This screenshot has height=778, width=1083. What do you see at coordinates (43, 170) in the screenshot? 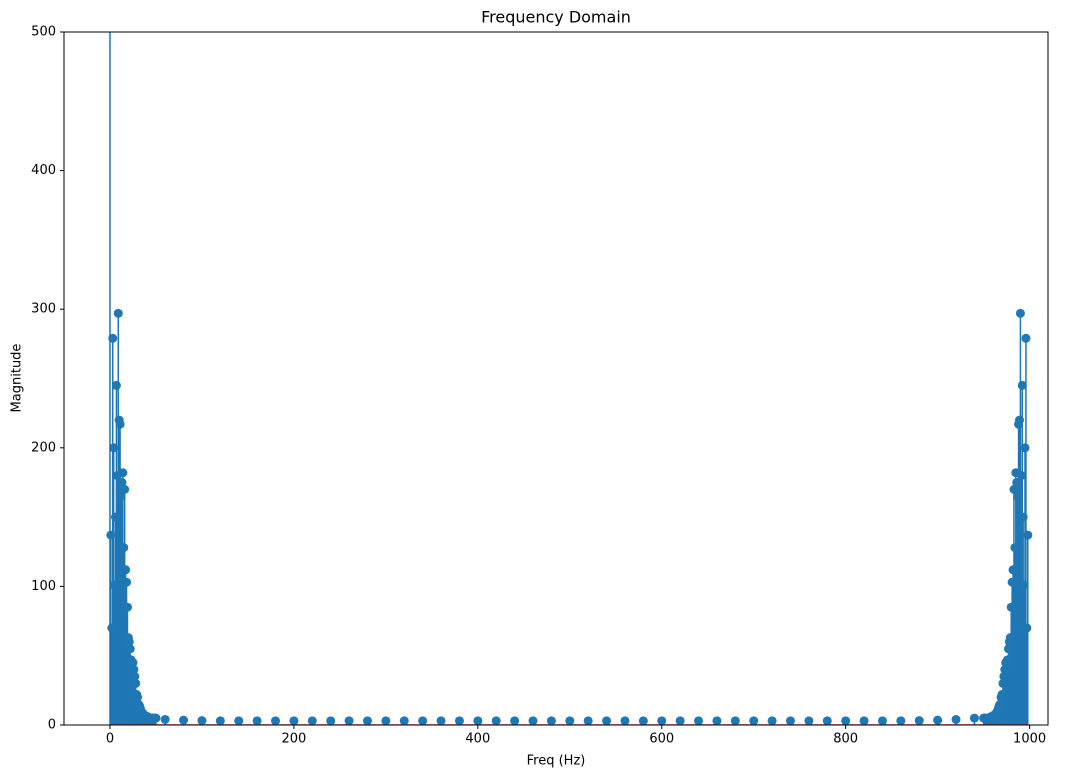
I see `y-tick-label: 400` at bounding box center [43, 170].